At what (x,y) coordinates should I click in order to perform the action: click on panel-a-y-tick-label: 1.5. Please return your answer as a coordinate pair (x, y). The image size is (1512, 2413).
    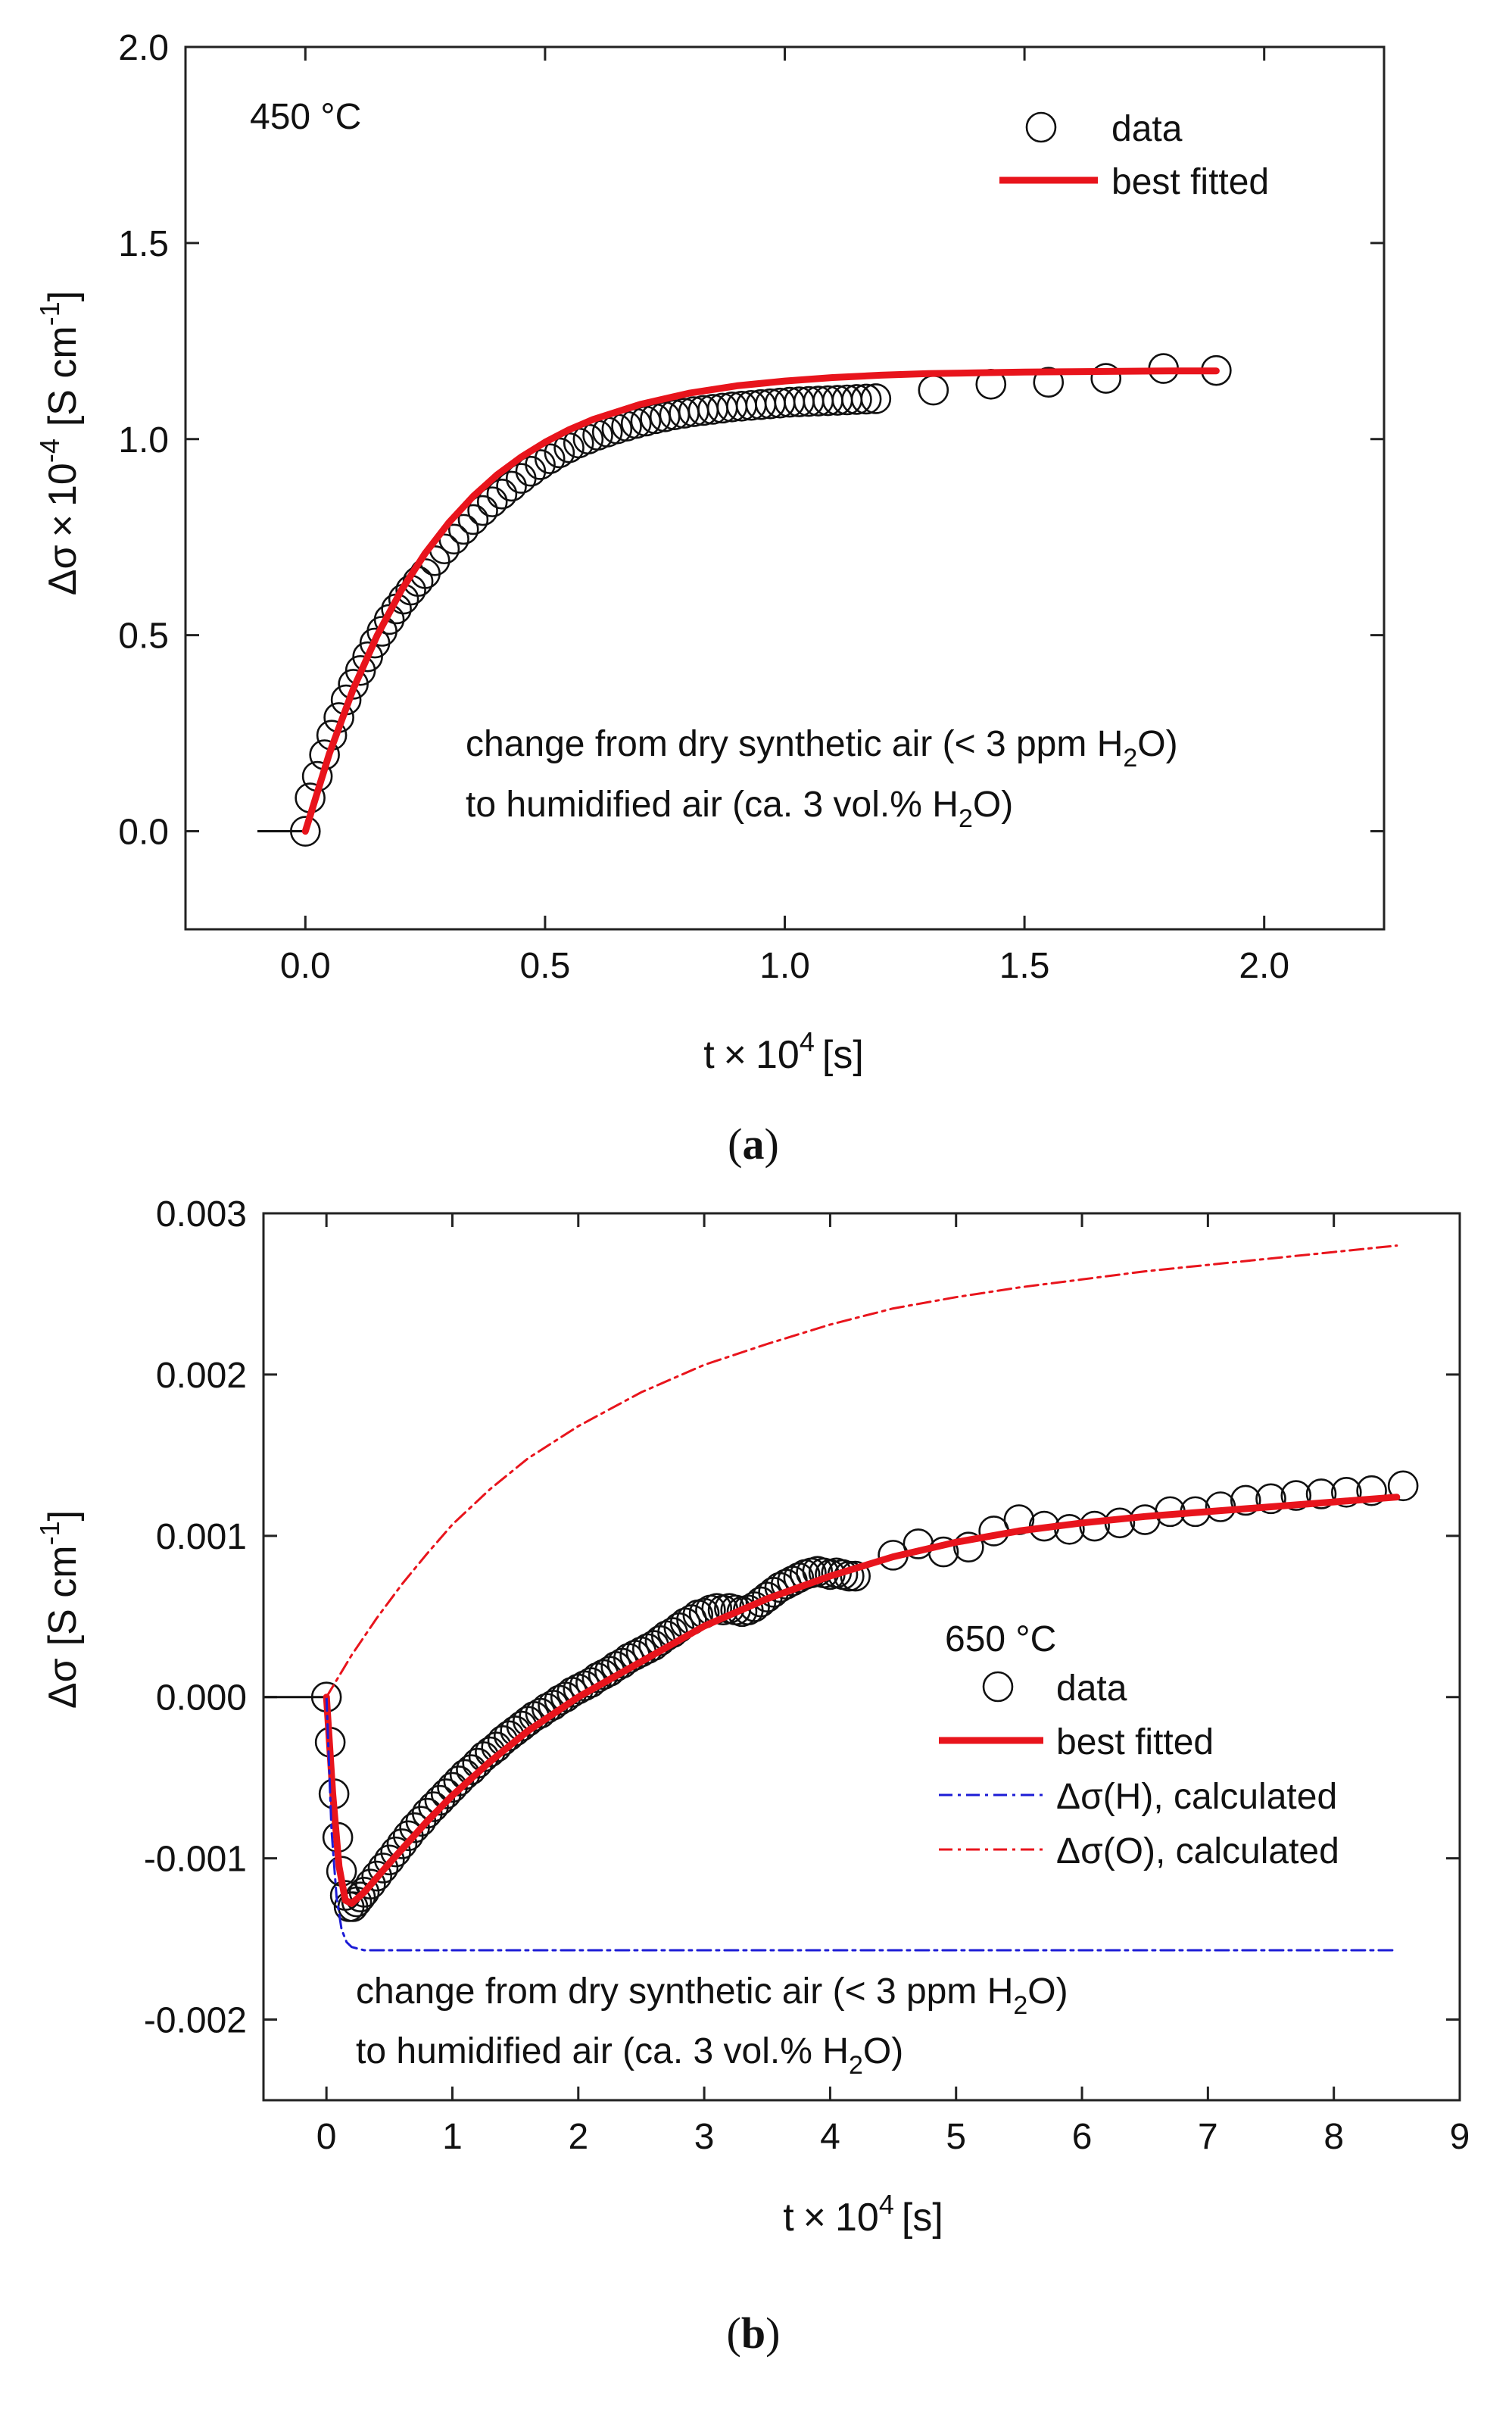
    Looking at the image, I should click on (143, 244).